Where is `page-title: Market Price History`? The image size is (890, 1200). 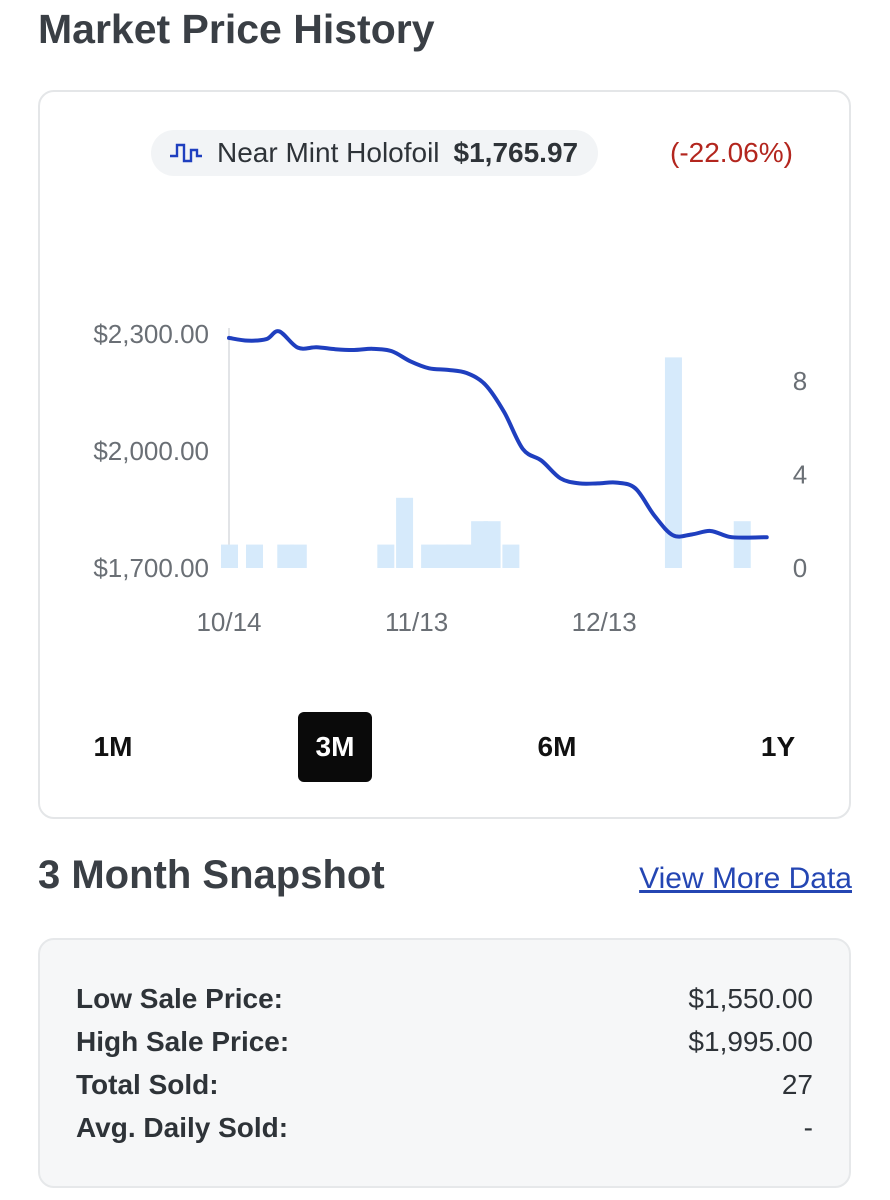 page-title: Market Price History is located at coordinates (236, 29).